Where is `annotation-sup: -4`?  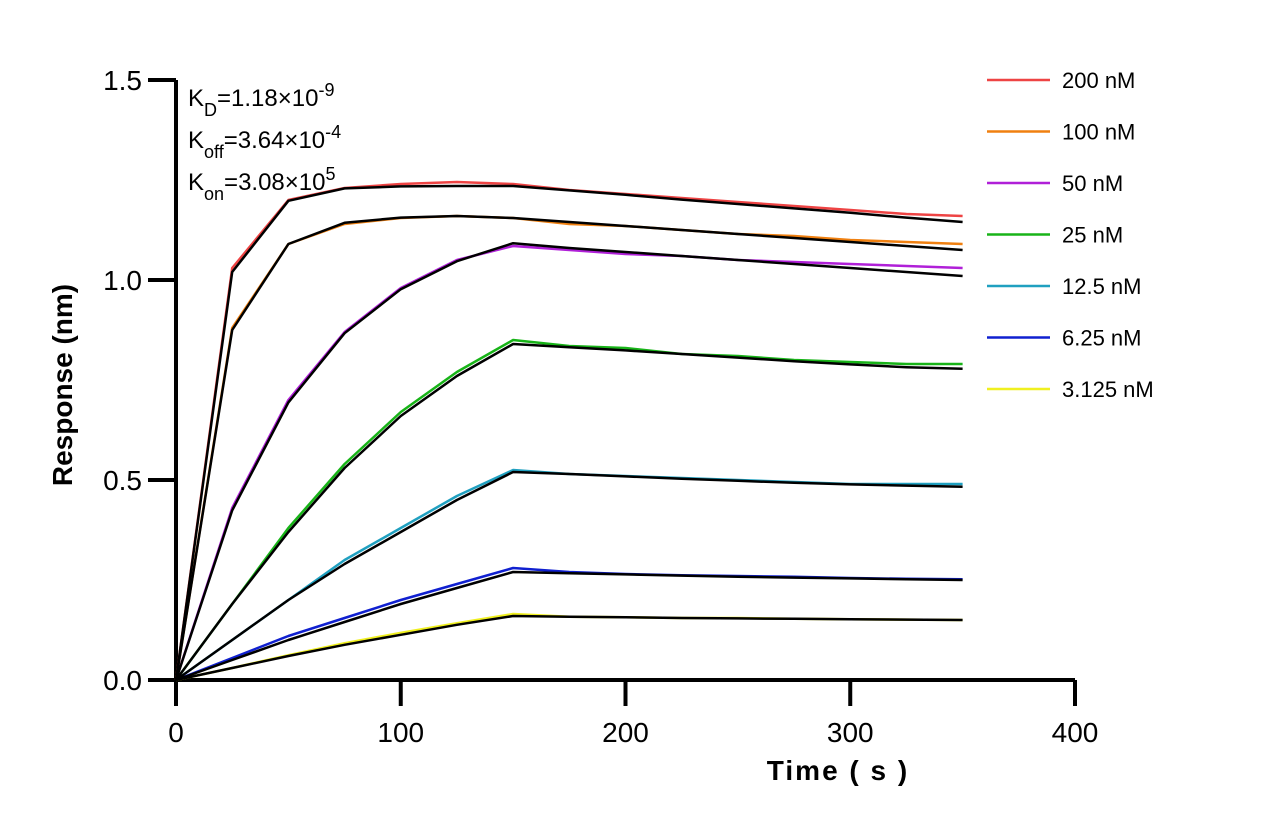 annotation-sup: -4 is located at coordinates (333, 132).